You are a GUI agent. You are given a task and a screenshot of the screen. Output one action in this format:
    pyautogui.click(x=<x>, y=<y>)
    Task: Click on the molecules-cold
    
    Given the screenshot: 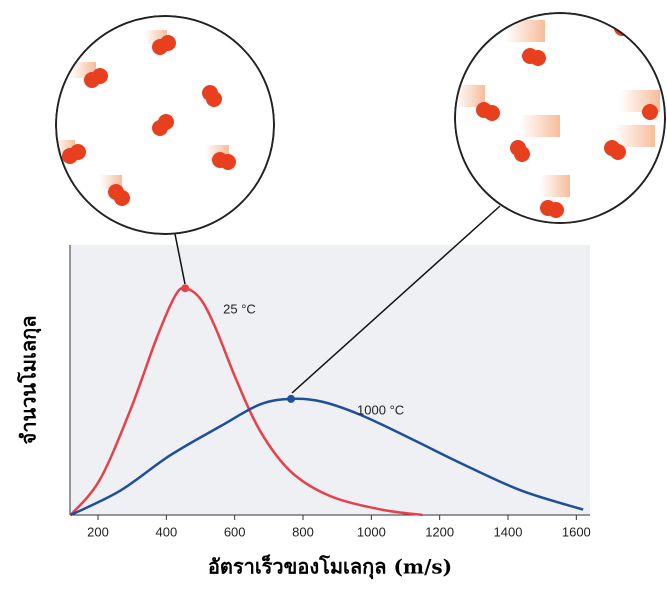 What is the action you would take?
    pyautogui.click(x=165, y=125)
    